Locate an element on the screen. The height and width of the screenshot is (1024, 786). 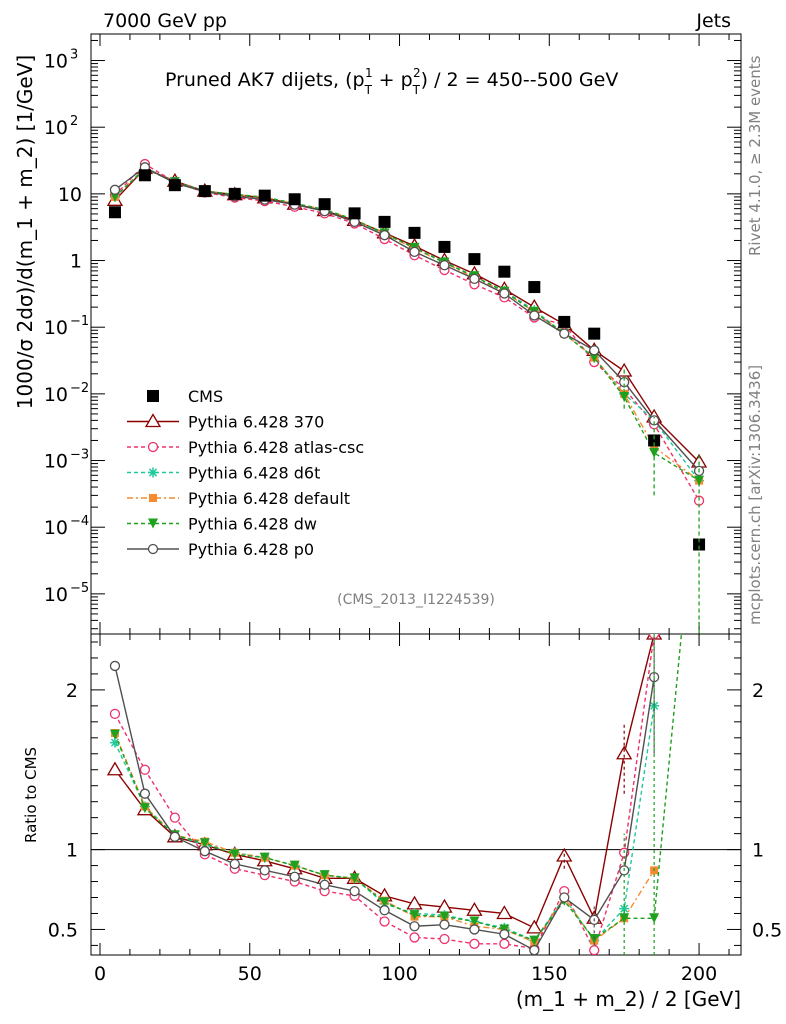
header-left: 7000 GeV pp is located at coordinates (165, 21).